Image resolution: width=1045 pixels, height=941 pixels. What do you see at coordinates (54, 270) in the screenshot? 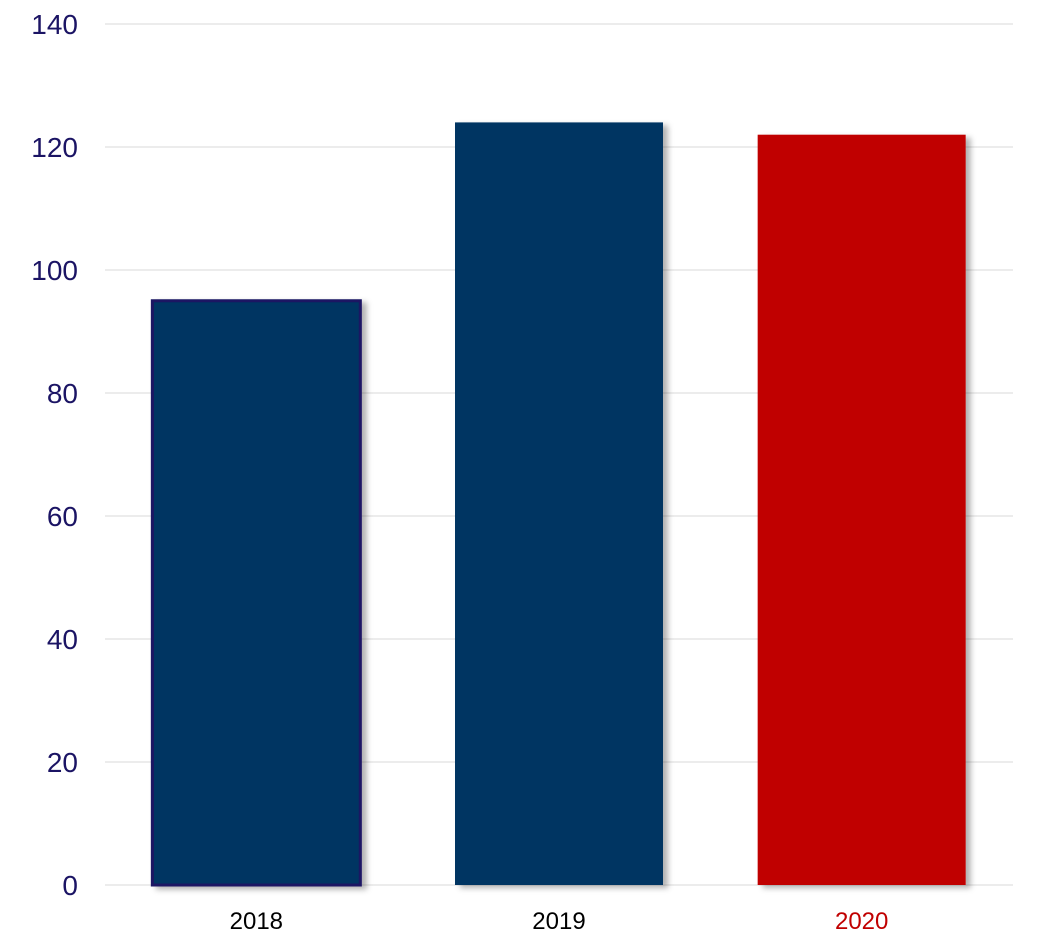
I see `y-tick-label-100: 100` at bounding box center [54, 270].